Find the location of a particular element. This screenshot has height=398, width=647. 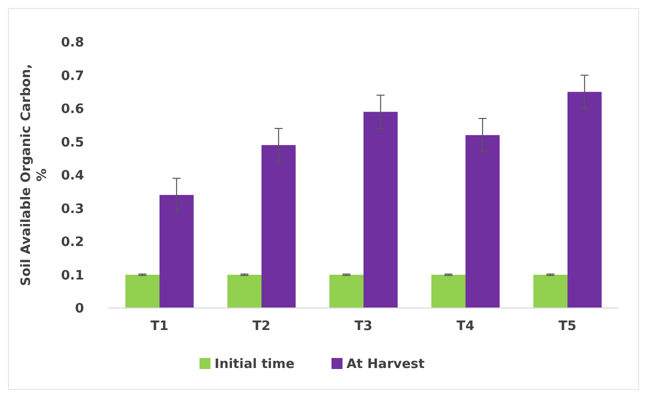

x-tick-label: T5 is located at coordinates (567, 326).